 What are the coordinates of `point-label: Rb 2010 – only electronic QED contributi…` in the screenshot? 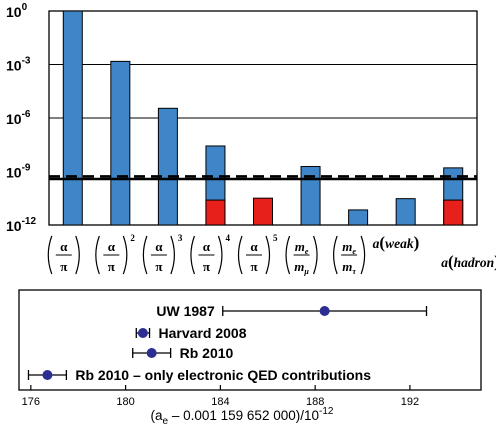 It's located at (223, 375).